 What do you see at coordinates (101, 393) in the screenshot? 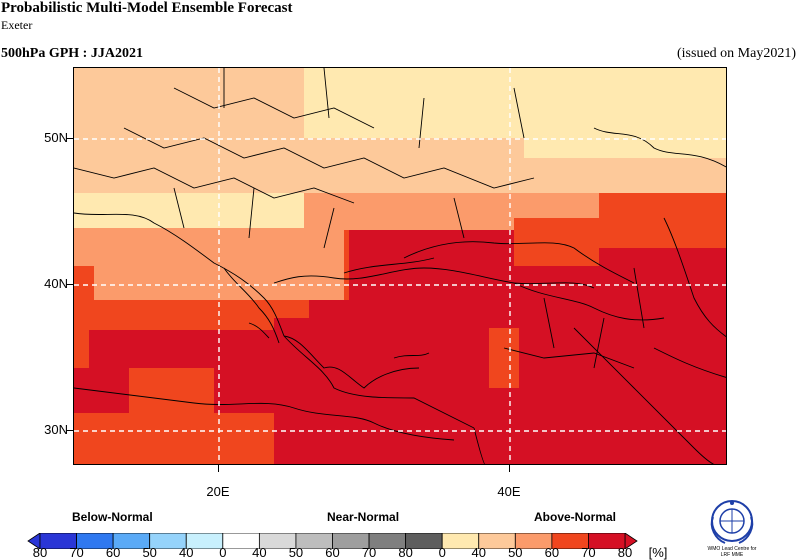
I see `region-above-80-sw` at bounding box center [101, 393].